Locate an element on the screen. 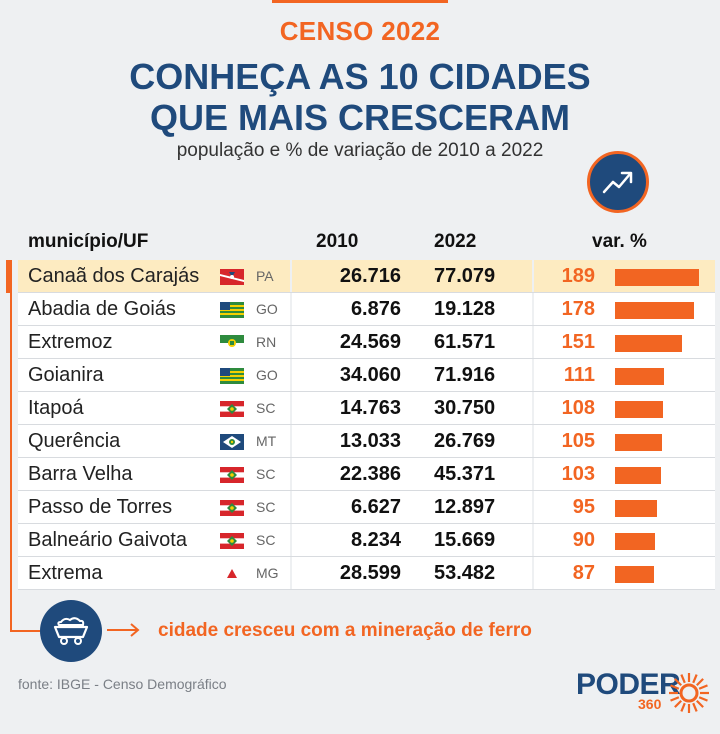  table-row: Abadia de Goiás GO 6.876 19.128 178 is located at coordinates (366, 309).